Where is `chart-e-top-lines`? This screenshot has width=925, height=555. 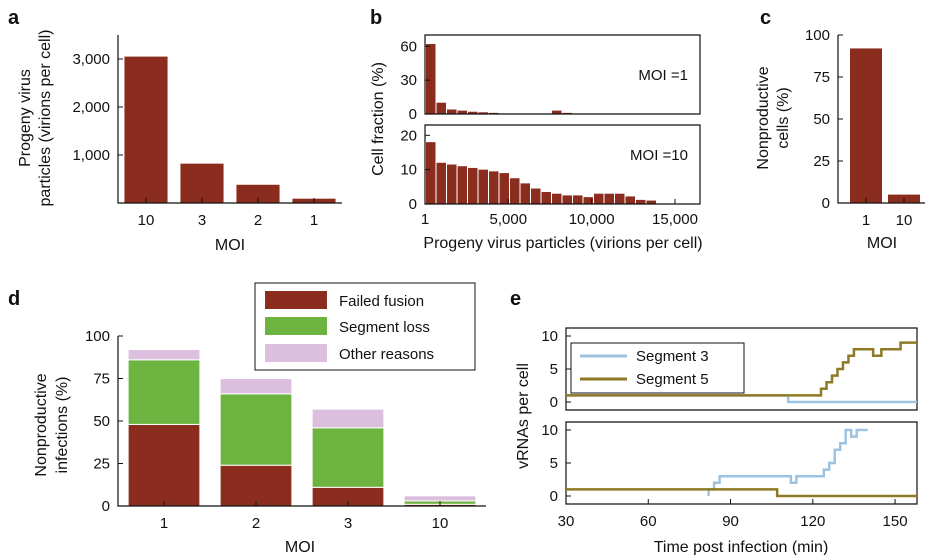 chart-e-top-lines is located at coordinates (741, 372).